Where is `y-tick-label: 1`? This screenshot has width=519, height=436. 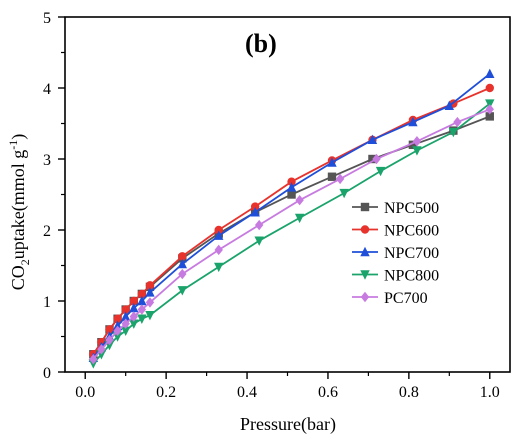 y-tick-label: 1 is located at coordinates (47, 302).